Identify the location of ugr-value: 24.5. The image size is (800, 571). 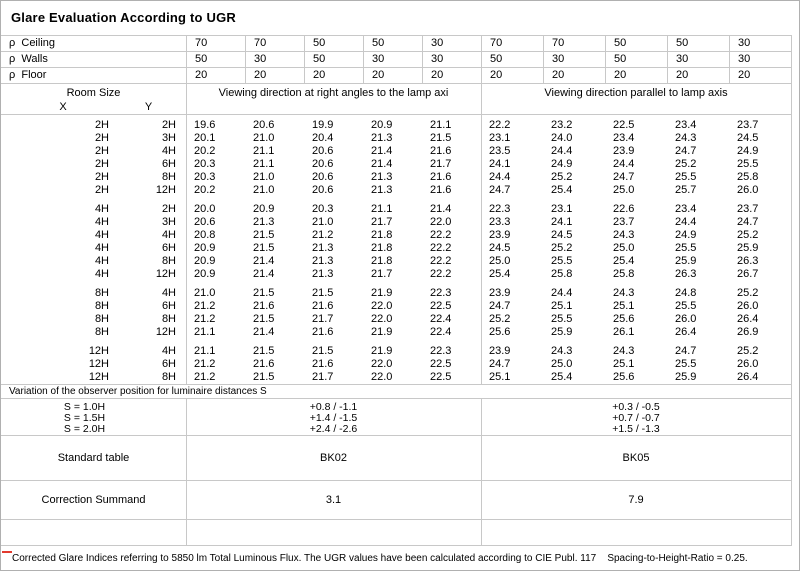
(562, 235).